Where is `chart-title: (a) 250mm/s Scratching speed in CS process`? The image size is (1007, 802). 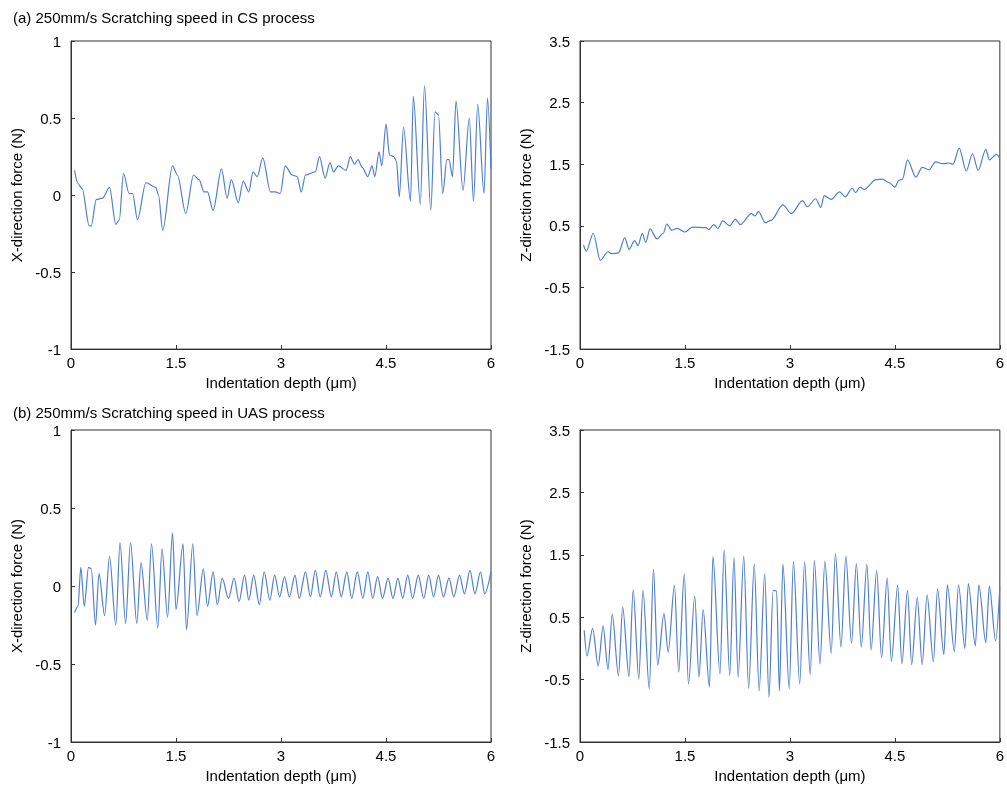
chart-title: (a) 250mm/s Scratching speed in CS process is located at coordinates (164, 17).